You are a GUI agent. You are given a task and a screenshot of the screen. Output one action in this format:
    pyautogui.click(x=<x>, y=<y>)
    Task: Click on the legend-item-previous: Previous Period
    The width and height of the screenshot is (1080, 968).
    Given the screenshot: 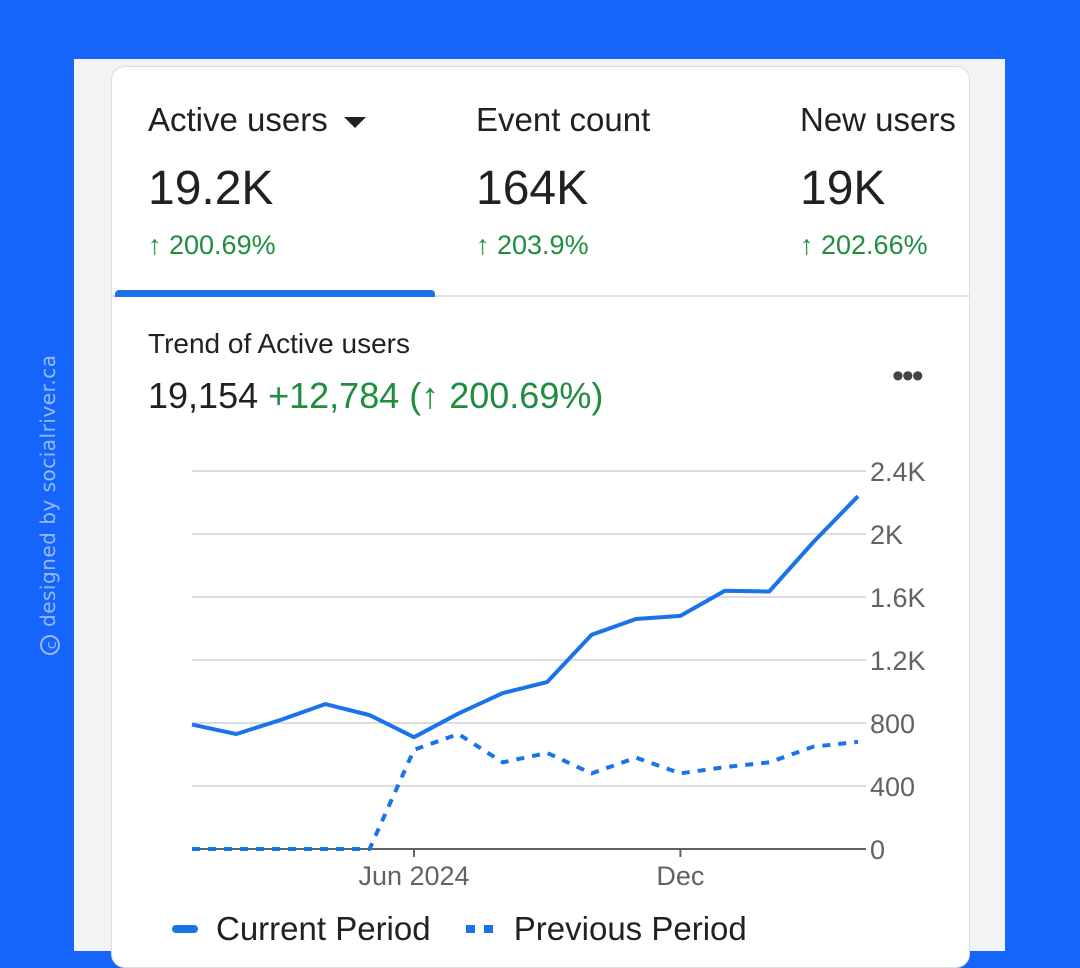 What is the action you would take?
    pyautogui.click(x=606, y=929)
    